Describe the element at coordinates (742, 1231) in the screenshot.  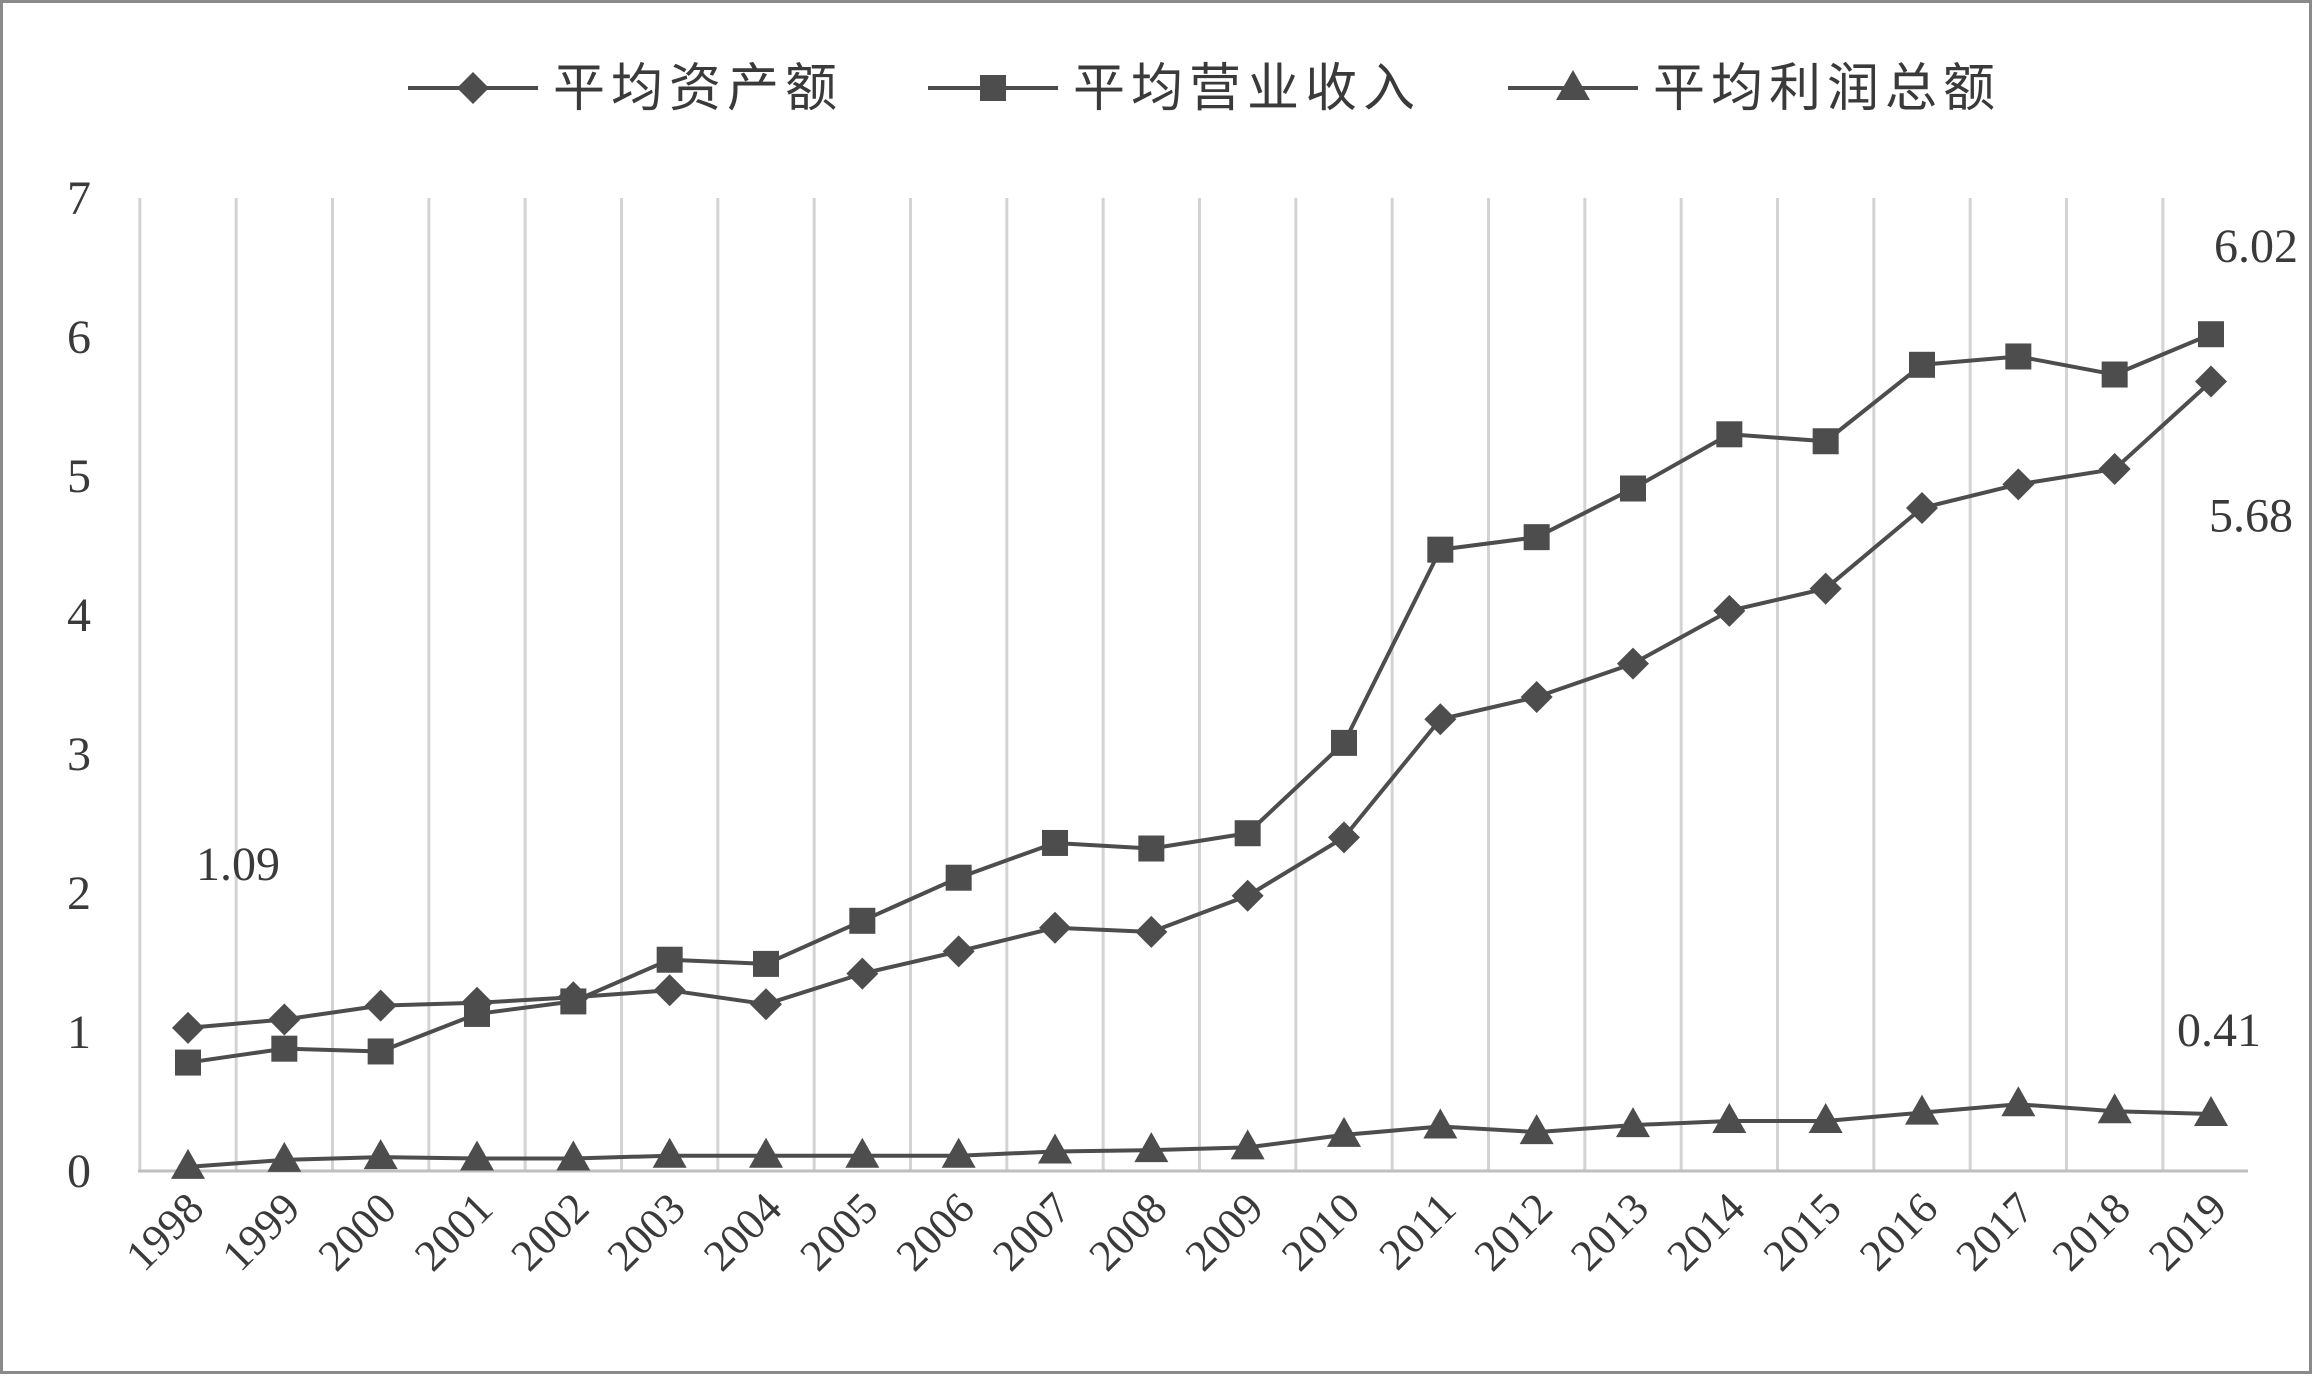
I see `x-tick-label: 2004` at that location.